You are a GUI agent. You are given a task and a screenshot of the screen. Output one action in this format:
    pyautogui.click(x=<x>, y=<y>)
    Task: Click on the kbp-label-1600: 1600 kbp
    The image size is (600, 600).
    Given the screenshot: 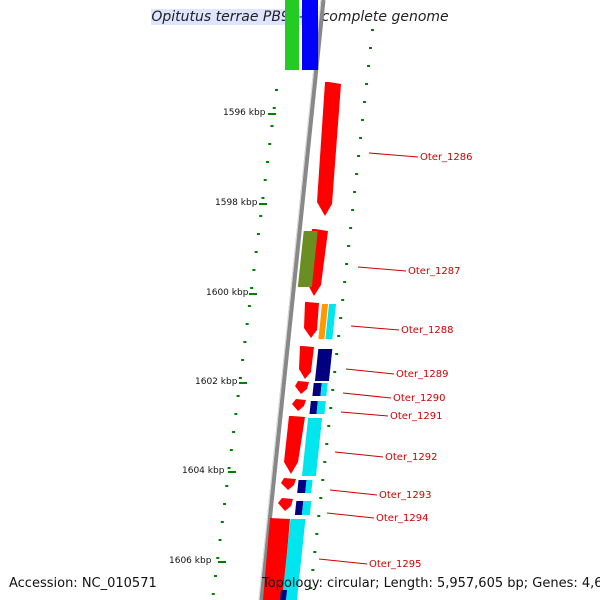 What is the action you would take?
    pyautogui.click(x=227, y=293)
    